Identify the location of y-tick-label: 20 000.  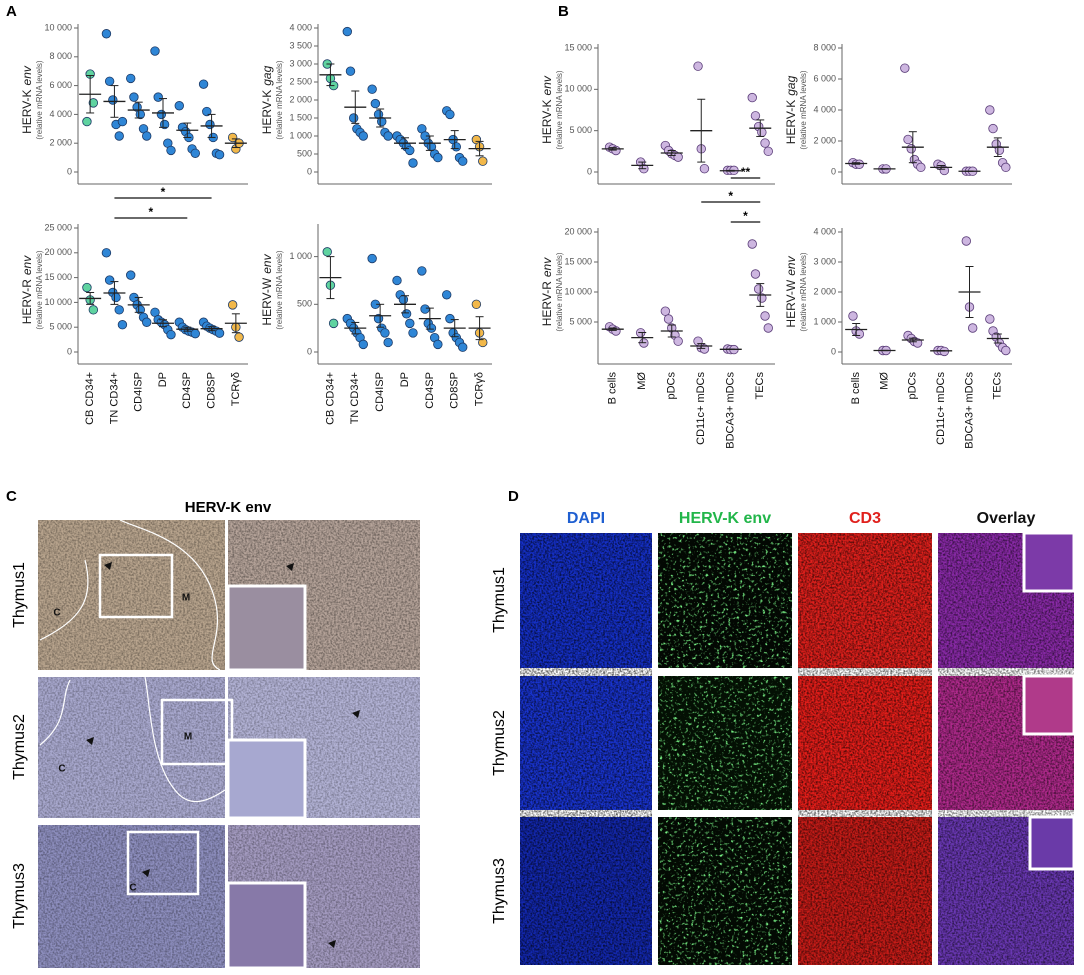
(58, 252).